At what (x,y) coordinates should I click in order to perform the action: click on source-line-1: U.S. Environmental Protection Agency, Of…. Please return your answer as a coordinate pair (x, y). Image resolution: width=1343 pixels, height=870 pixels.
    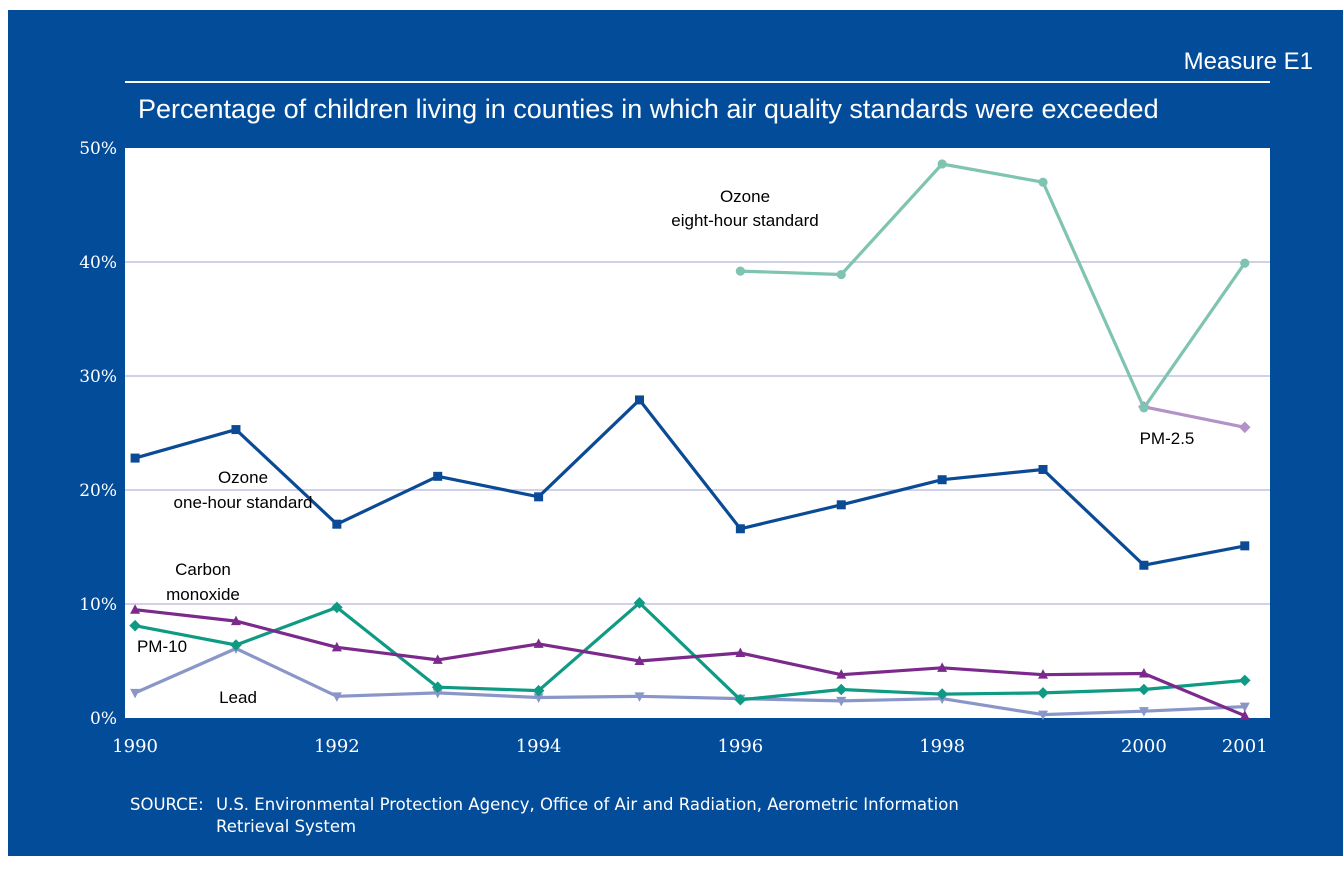
    Looking at the image, I should click on (587, 804).